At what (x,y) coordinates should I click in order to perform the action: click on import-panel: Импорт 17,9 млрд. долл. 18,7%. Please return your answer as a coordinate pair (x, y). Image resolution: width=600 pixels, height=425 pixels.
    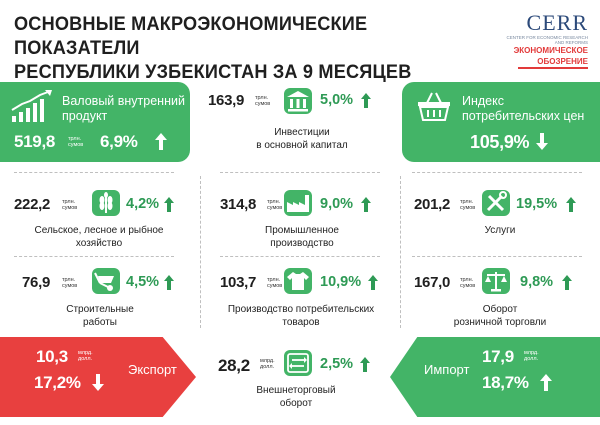
    Looking at the image, I should click on (495, 377).